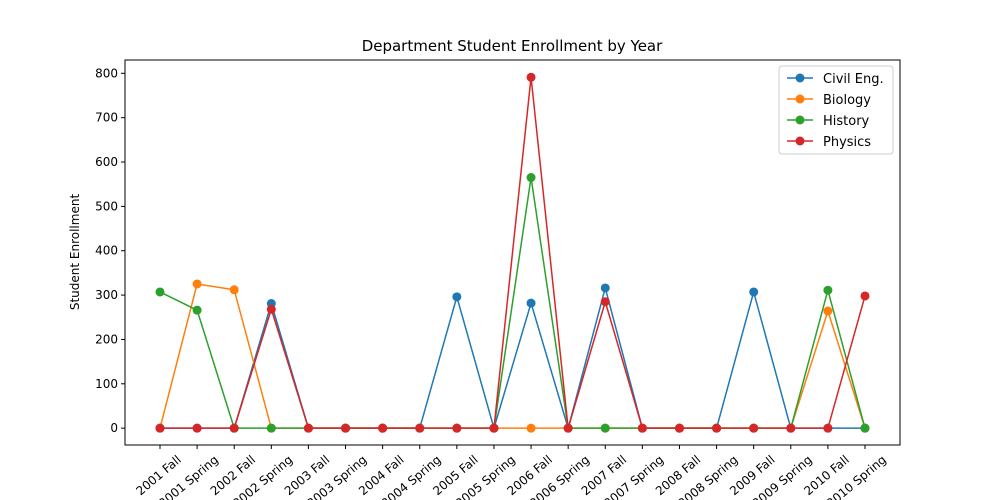 Image resolution: width=1000 pixels, height=500 pixels. Describe the element at coordinates (853, 79) in the screenshot. I see `legend-label: Civil Eng.` at that location.